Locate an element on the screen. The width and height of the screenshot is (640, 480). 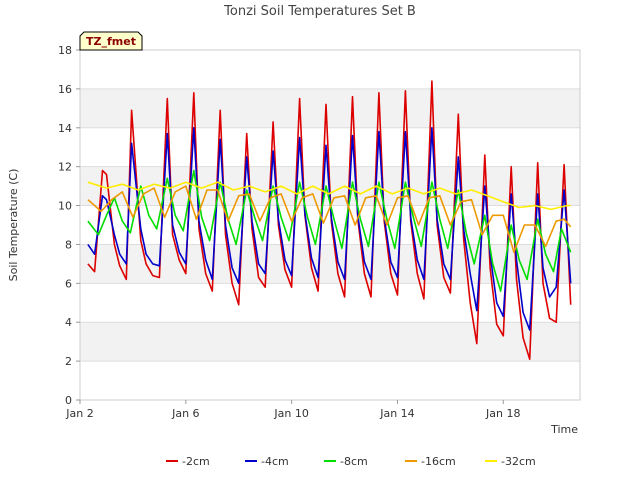
badge-label: TZ_fmet is located at coordinates (111, 41).